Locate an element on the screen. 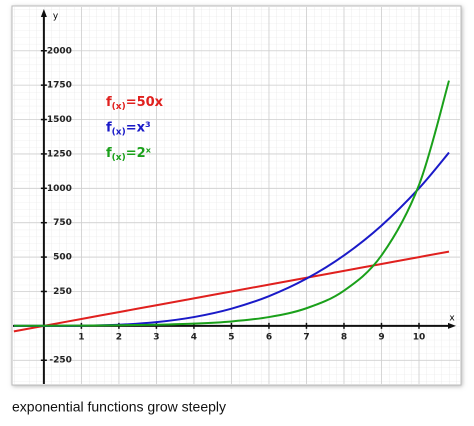 This screenshot has width=474, height=426. x-tick-label: 2 is located at coordinates (119, 337).